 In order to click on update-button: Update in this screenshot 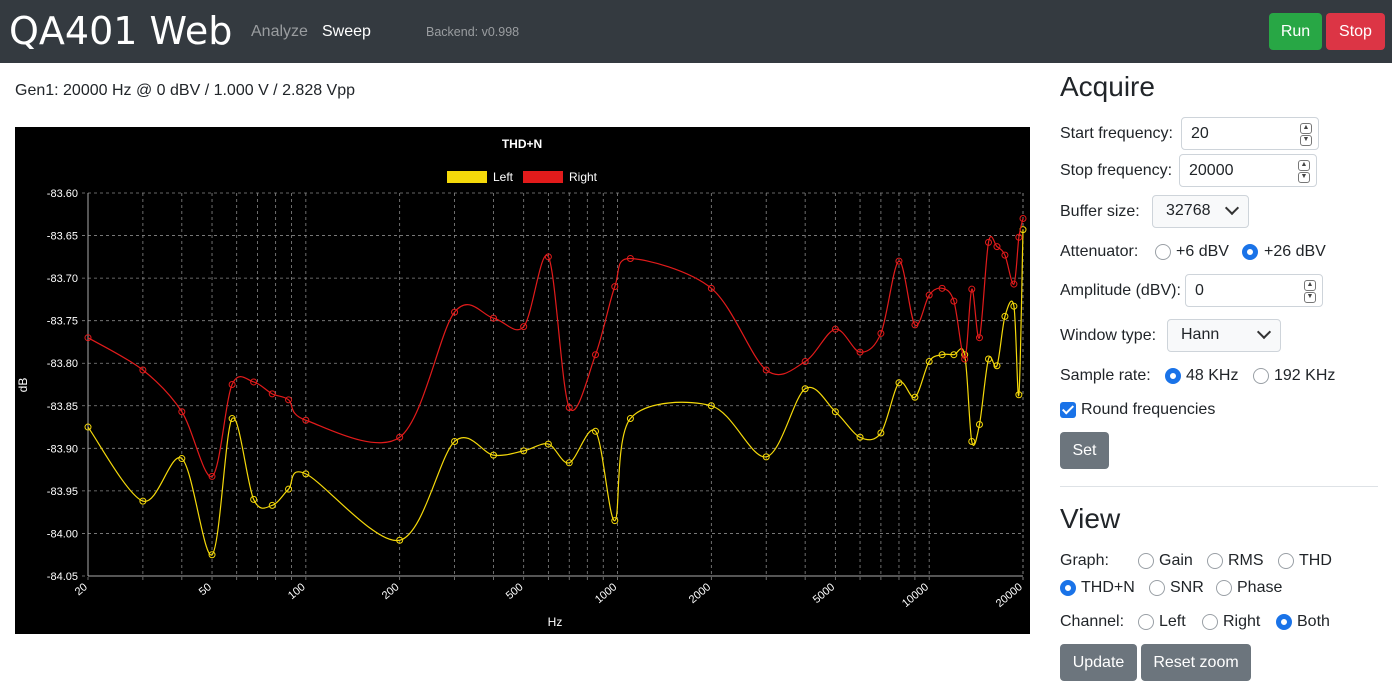, I will do `click(1098, 662)`.